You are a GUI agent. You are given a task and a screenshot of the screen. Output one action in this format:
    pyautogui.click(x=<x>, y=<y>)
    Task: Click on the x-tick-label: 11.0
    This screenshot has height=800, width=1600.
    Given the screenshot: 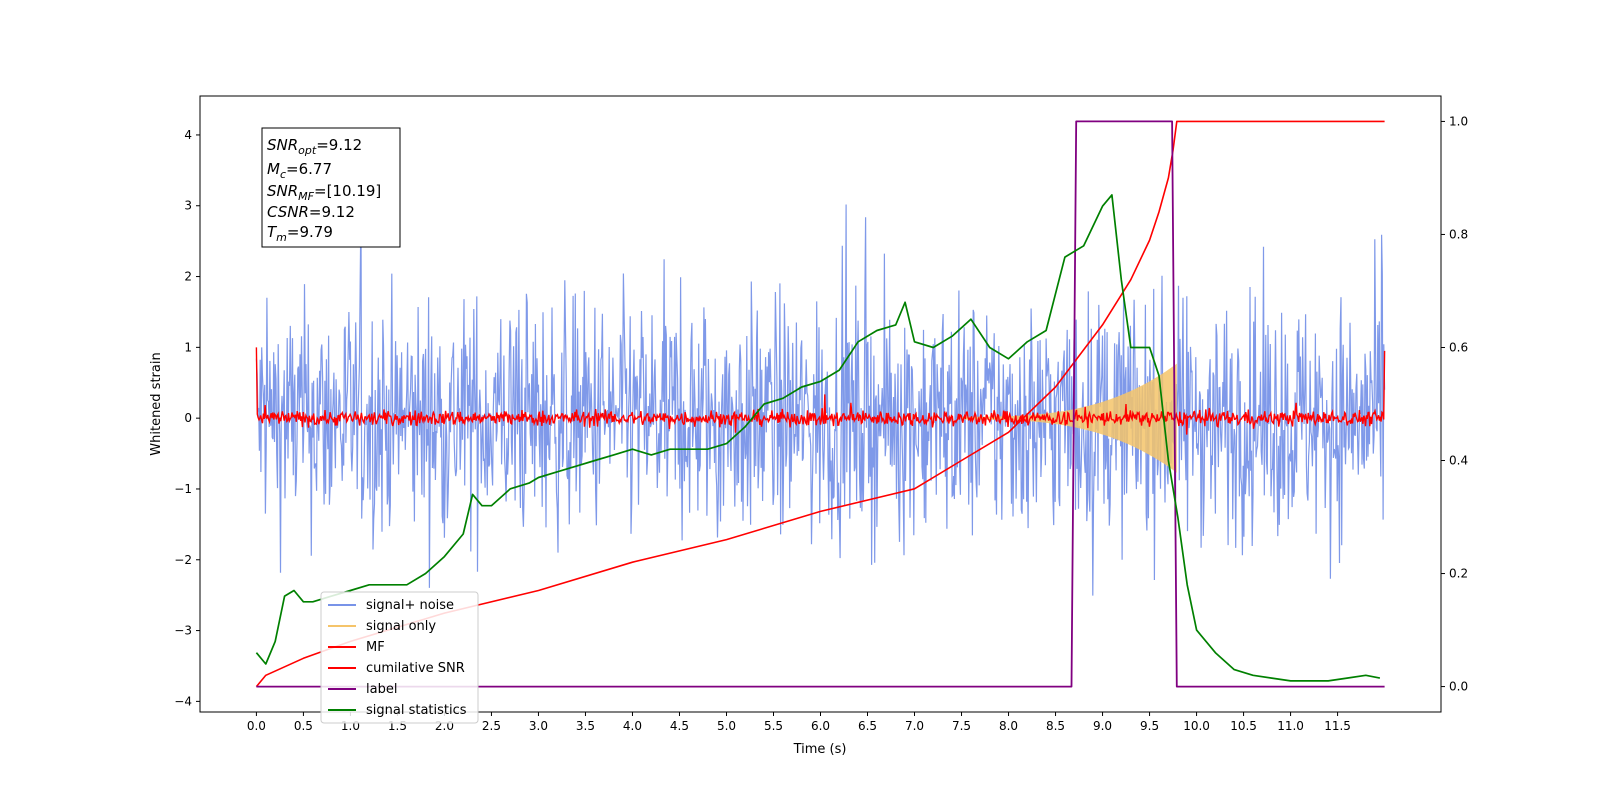 What is the action you would take?
    pyautogui.click(x=1290, y=726)
    